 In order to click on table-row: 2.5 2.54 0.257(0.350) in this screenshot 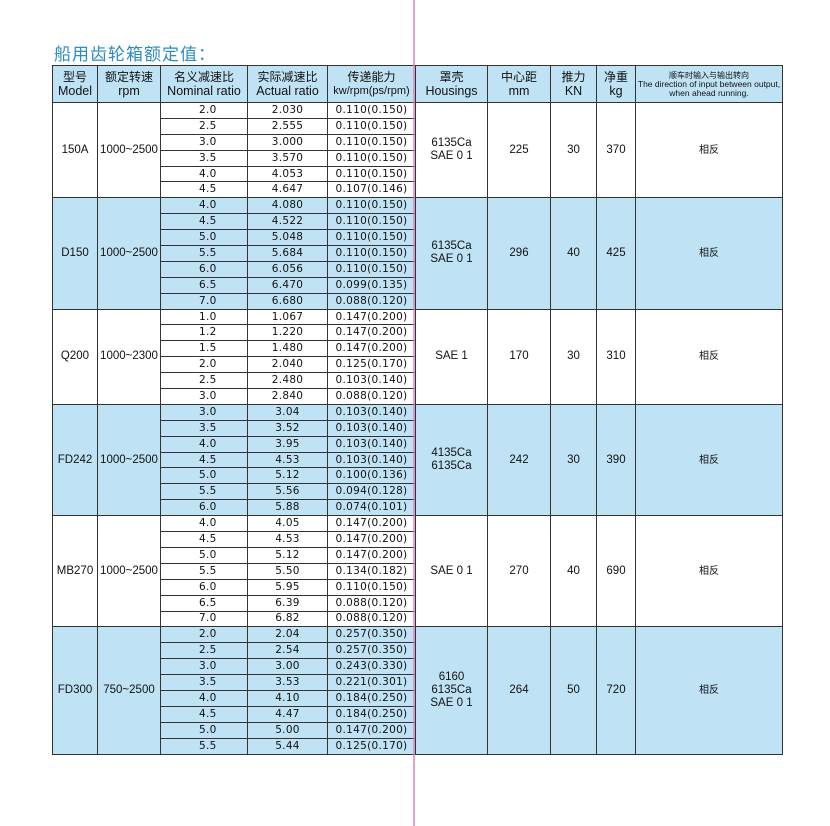, I will do `click(418, 651)`.